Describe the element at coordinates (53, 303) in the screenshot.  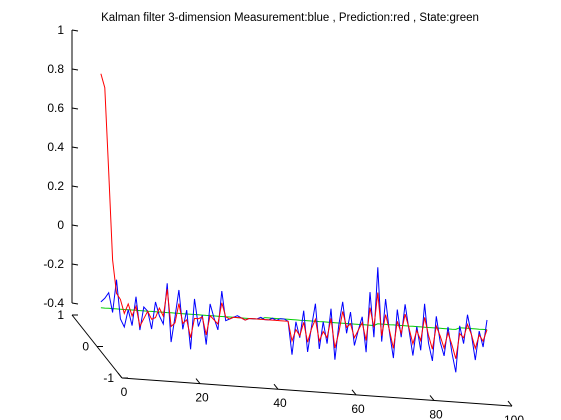
I see `z-tick-label: -0.4` at that location.